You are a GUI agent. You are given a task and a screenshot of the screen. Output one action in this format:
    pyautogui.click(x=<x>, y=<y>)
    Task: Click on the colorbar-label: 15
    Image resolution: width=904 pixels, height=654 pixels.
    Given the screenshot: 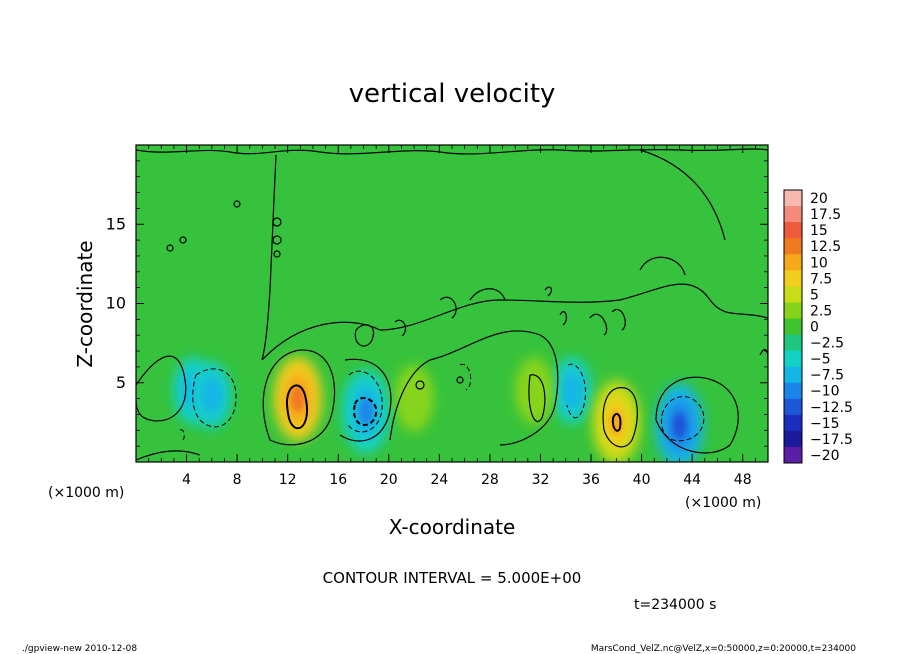 What is the action you would take?
    pyautogui.click(x=819, y=231)
    